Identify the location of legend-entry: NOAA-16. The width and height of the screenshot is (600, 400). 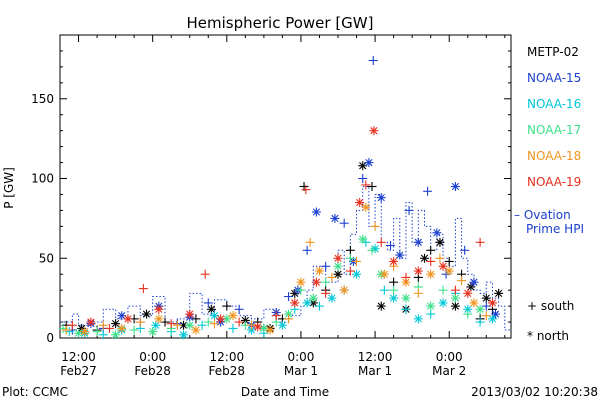
(554, 104).